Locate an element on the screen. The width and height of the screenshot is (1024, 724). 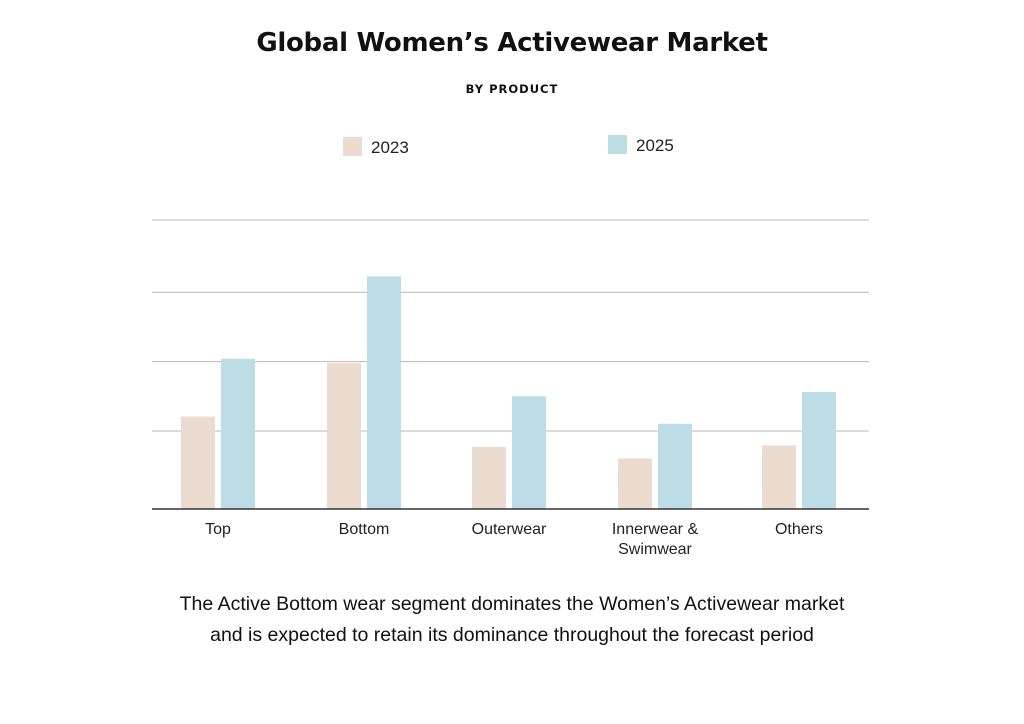
bar-2025-bottom is located at coordinates (384, 392).